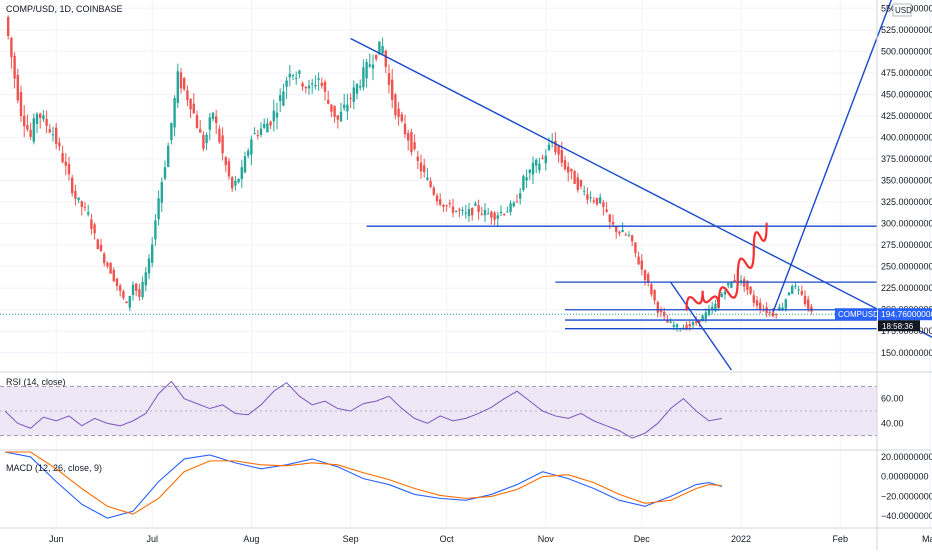 Image resolution: width=932 pixels, height=555 pixels. Describe the element at coordinates (251, 539) in the screenshot. I see `time-tick-label: Aug` at that location.